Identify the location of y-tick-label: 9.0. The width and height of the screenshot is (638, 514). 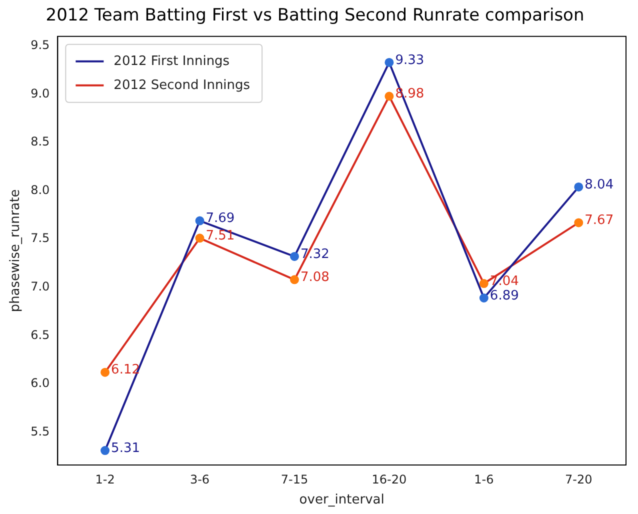
(40, 93).